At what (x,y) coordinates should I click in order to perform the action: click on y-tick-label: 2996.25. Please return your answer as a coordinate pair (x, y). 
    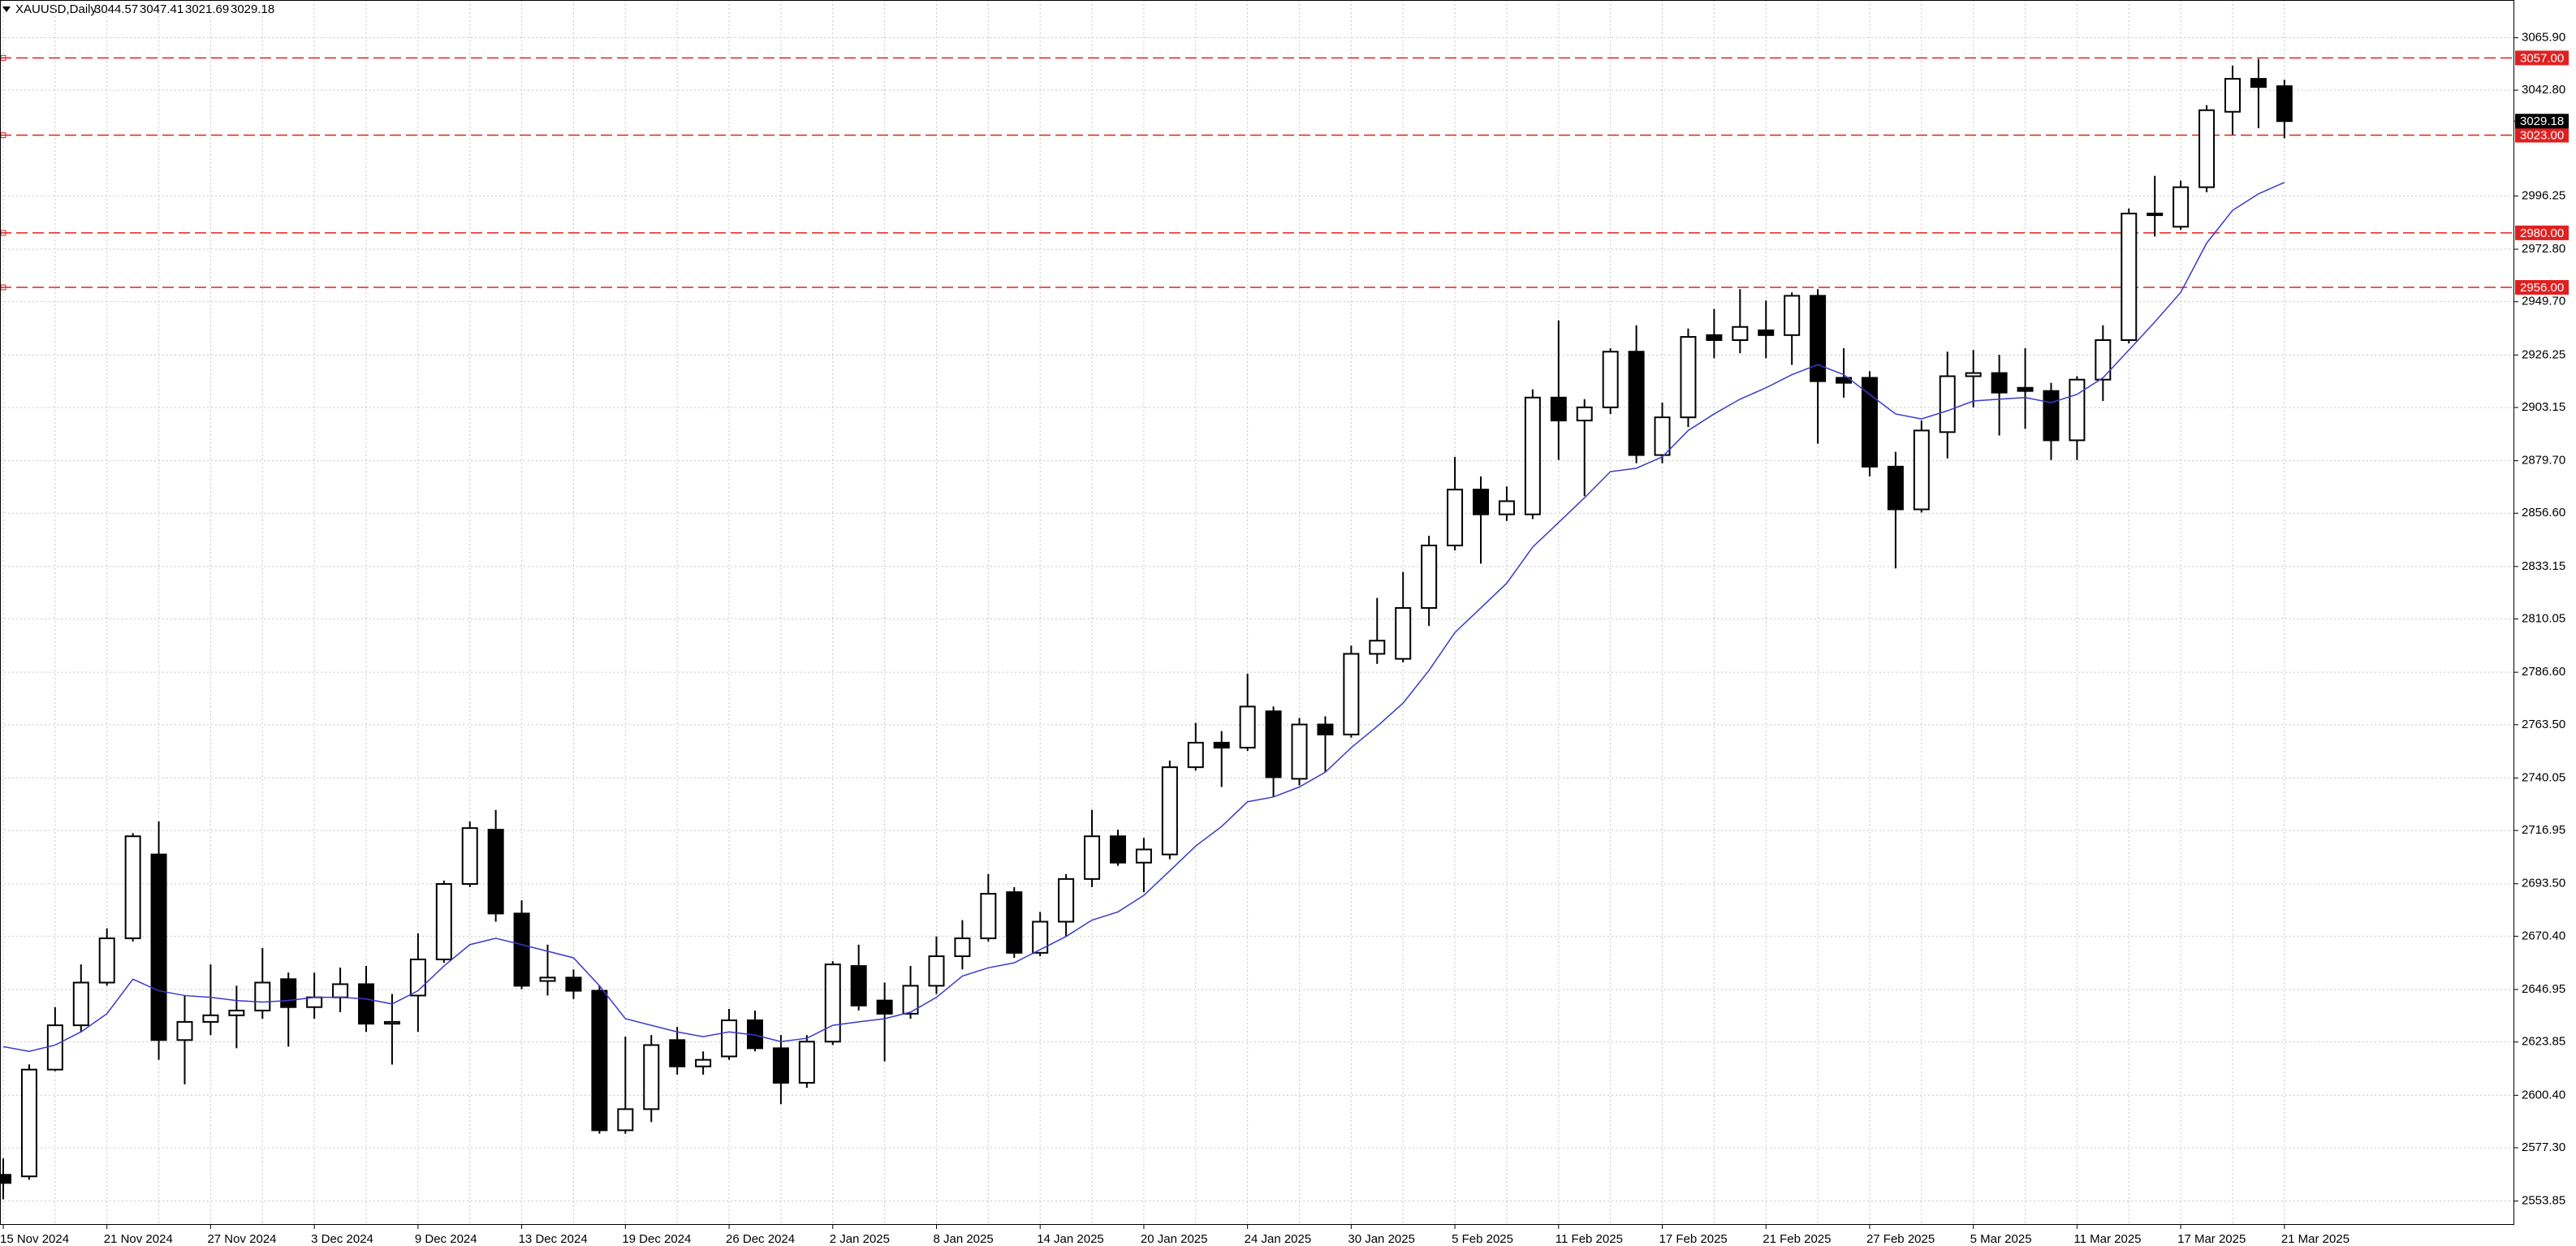
    Looking at the image, I should click on (2543, 195).